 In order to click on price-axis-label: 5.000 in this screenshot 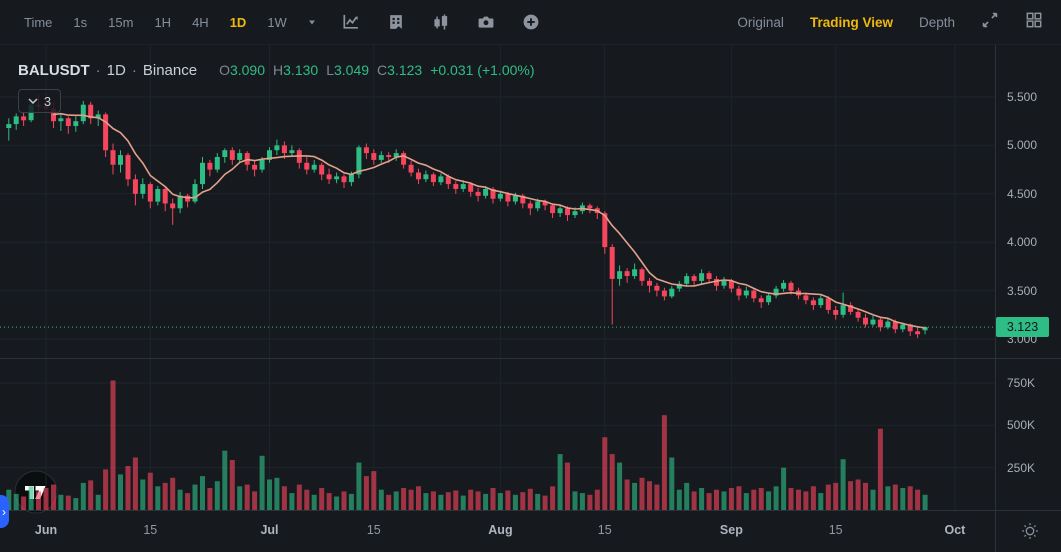, I will do `click(1022, 145)`.